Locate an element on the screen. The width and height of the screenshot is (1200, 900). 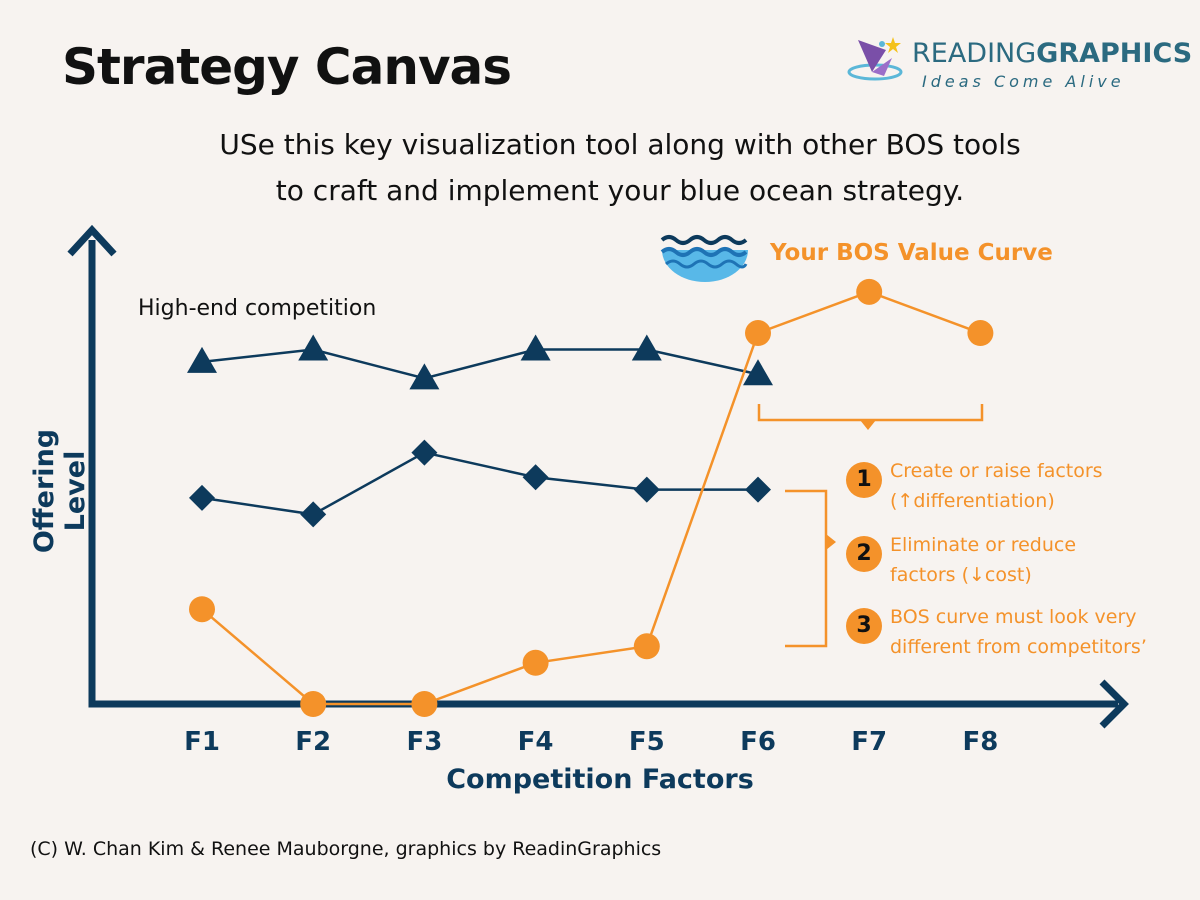
x-tick-label-F4: F4 is located at coordinates (536, 742).